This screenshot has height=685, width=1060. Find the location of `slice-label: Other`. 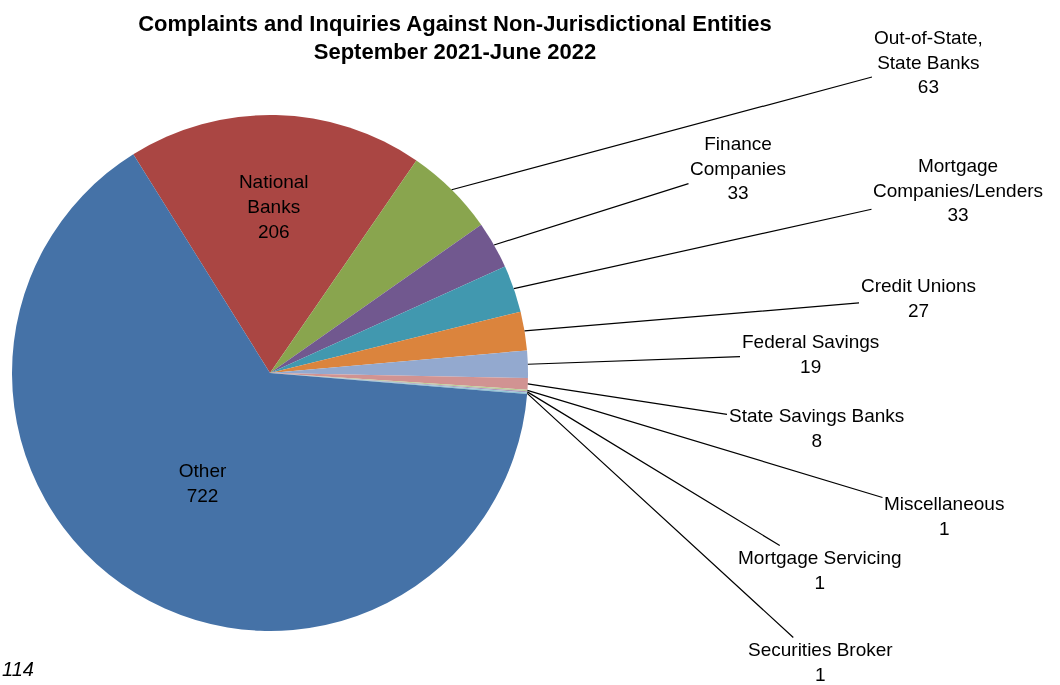

slice-label: Other is located at coordinates (202, 471).